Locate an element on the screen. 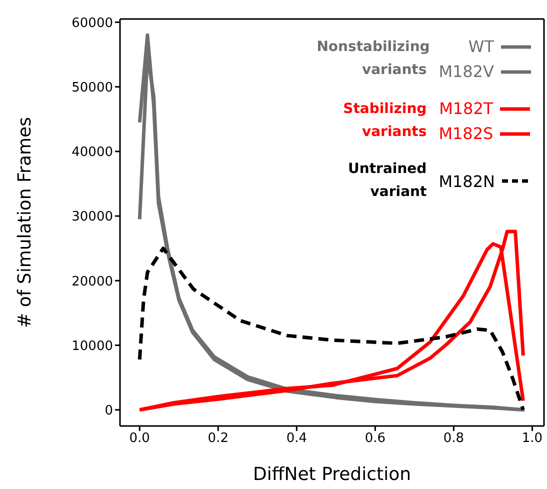 Image resolution: width=547 pixels, height=489 pixels. annotation: Stabilizing variants is located at coordinates (384, 121).